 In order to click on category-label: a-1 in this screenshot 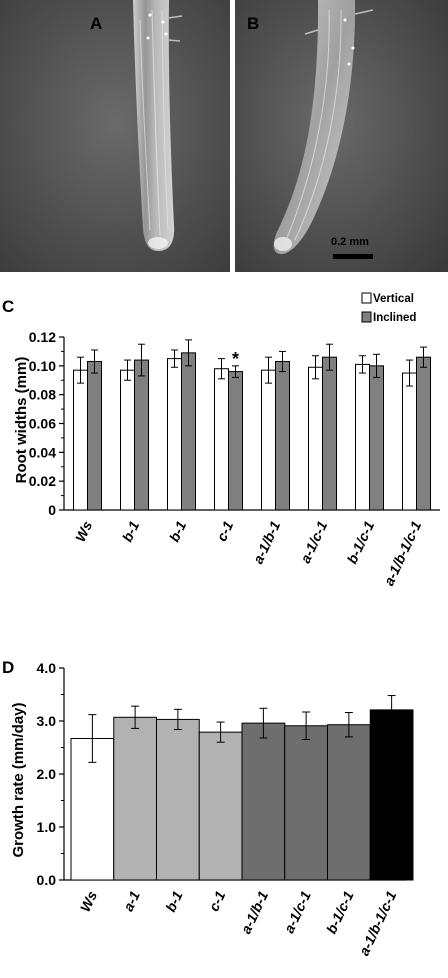, I will do `click(131, 900)`.